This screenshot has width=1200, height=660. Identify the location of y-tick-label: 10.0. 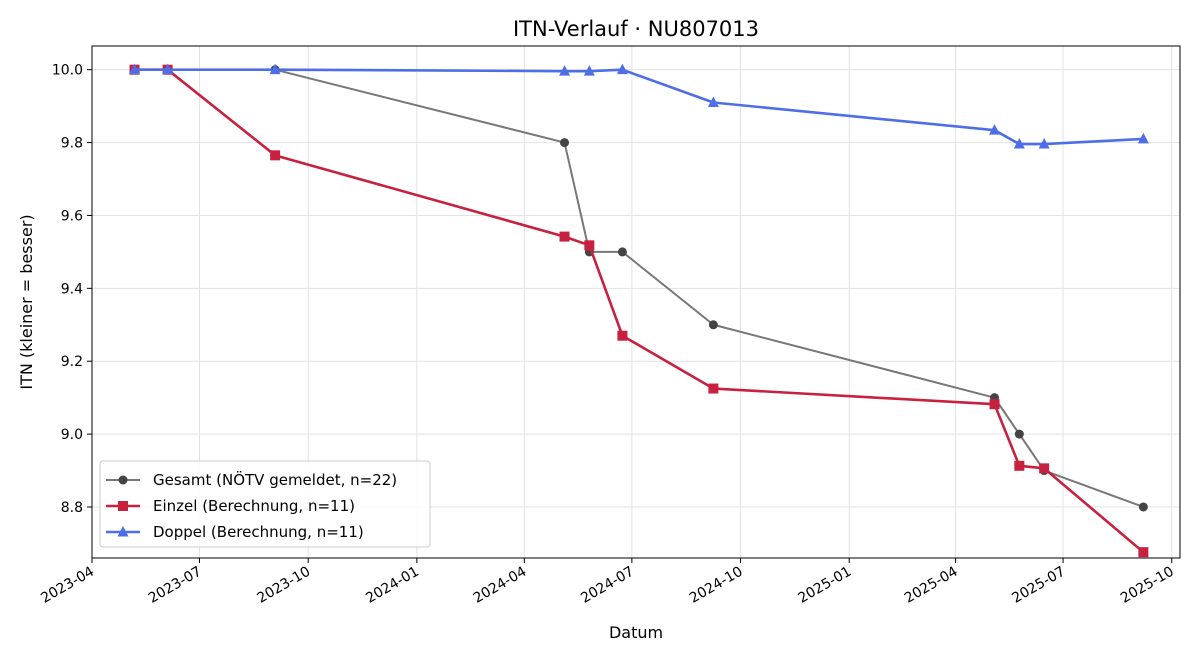
(67, 71).